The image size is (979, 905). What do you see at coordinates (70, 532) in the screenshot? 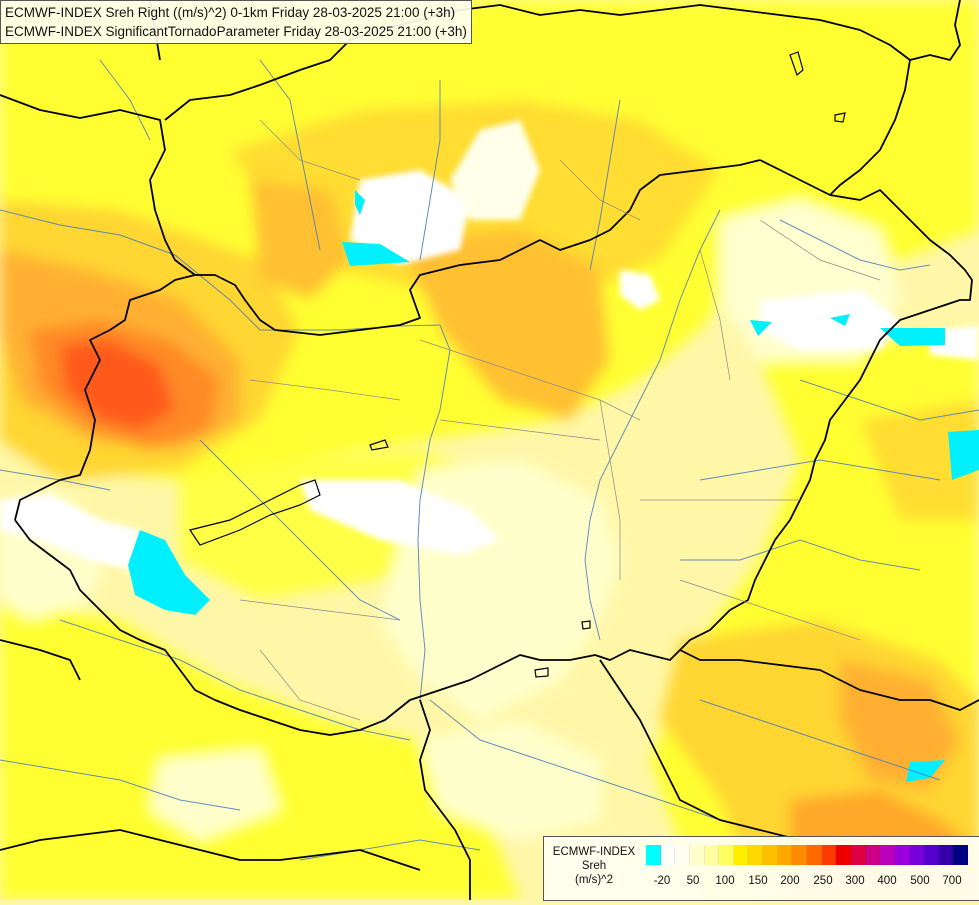
I see `field-white-west` at bounding box center [70, 532].